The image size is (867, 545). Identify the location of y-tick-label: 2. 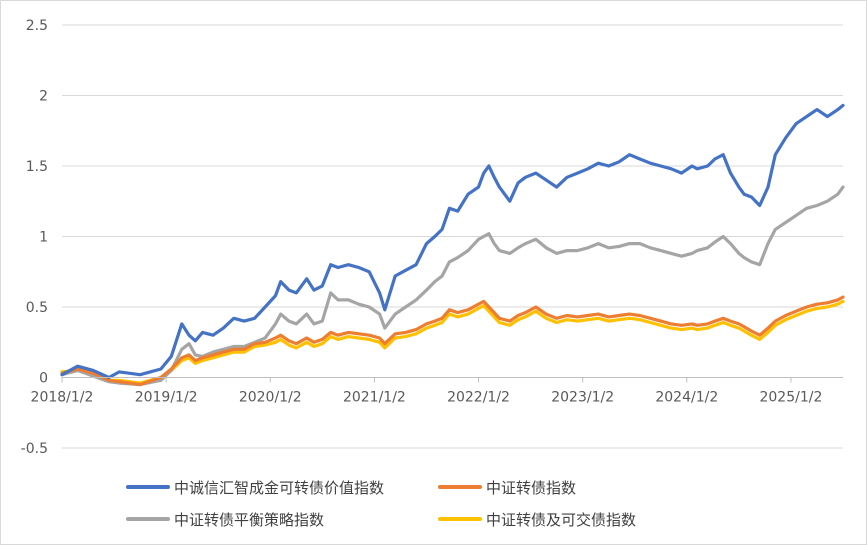
(43, 97).